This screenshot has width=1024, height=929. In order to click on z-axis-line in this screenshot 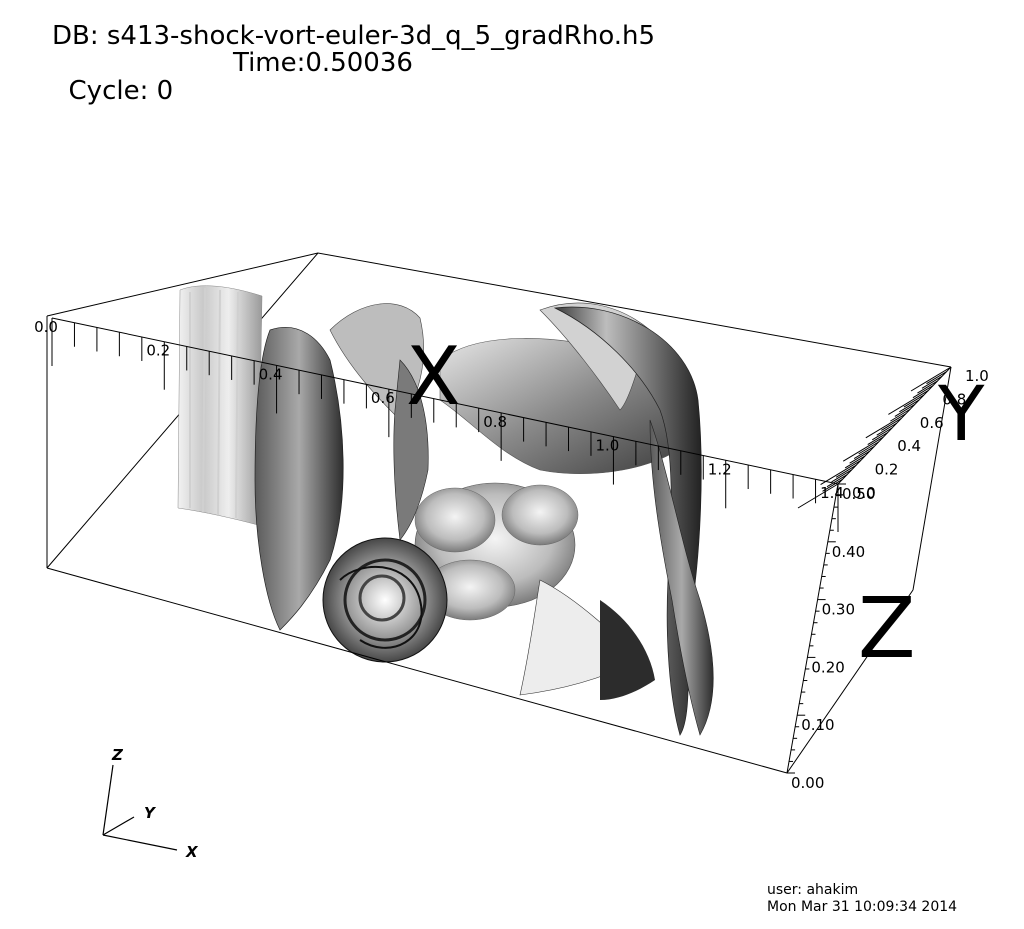, I will do `click(812, 628)`.